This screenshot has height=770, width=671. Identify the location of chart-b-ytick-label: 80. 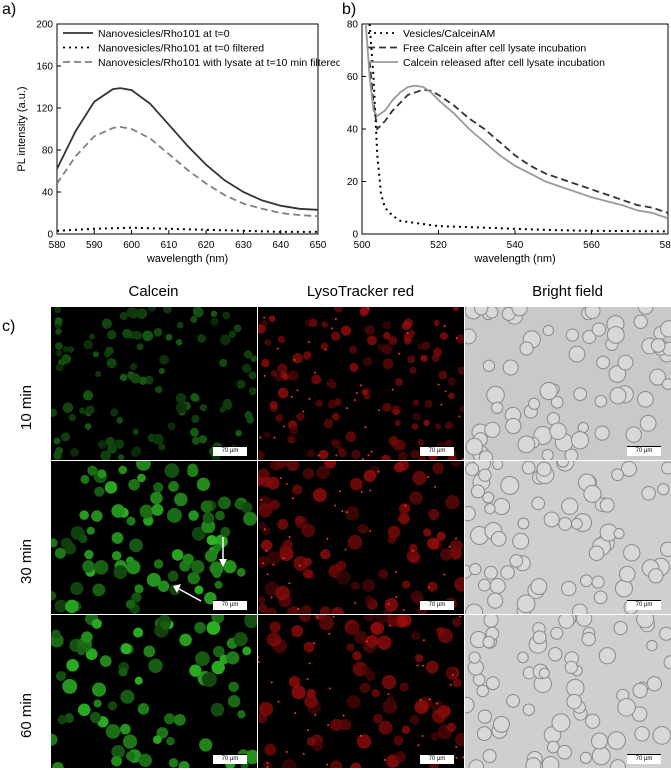
(353, 25).